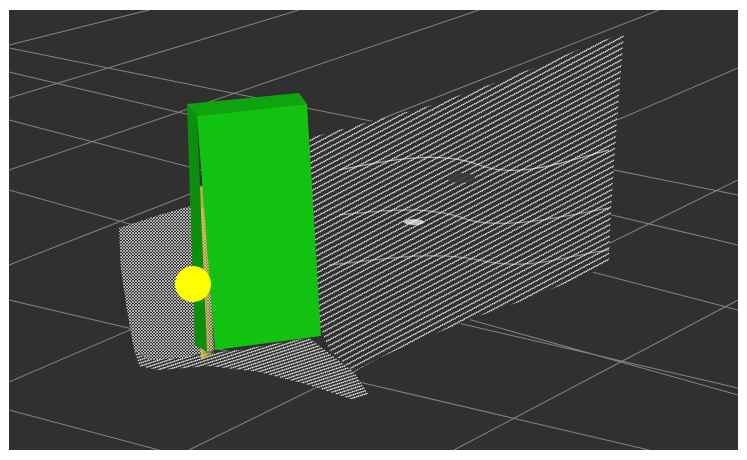 The width and height of the screenshot is (747, 460). I want to click on box-front-face, so click(259, 227).